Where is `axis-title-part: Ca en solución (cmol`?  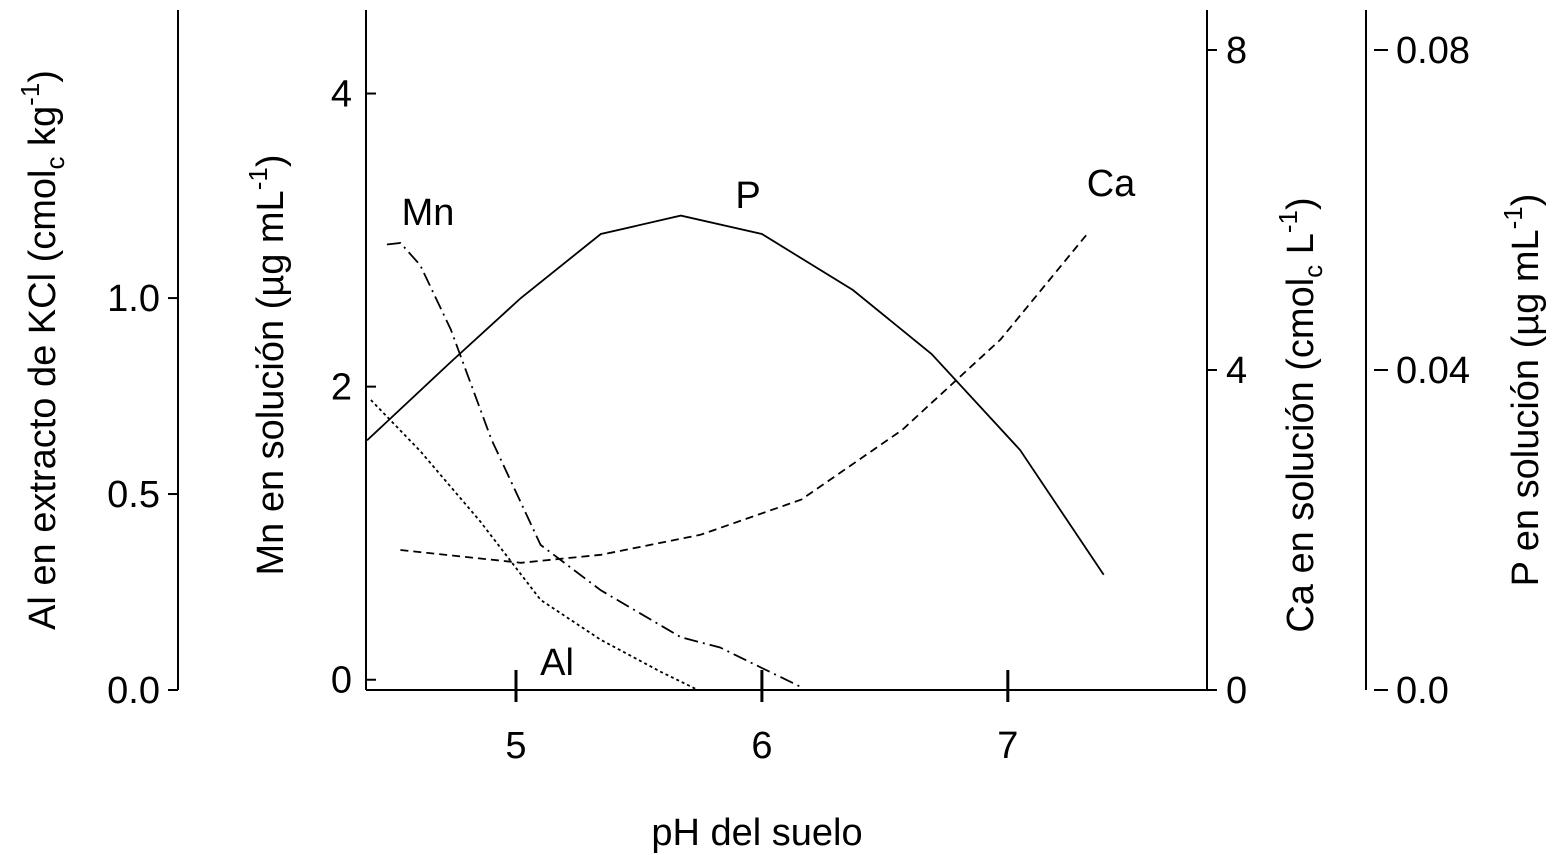
axis-title-part: Ca en solución (cmol is located at coordinates (1301, 455).